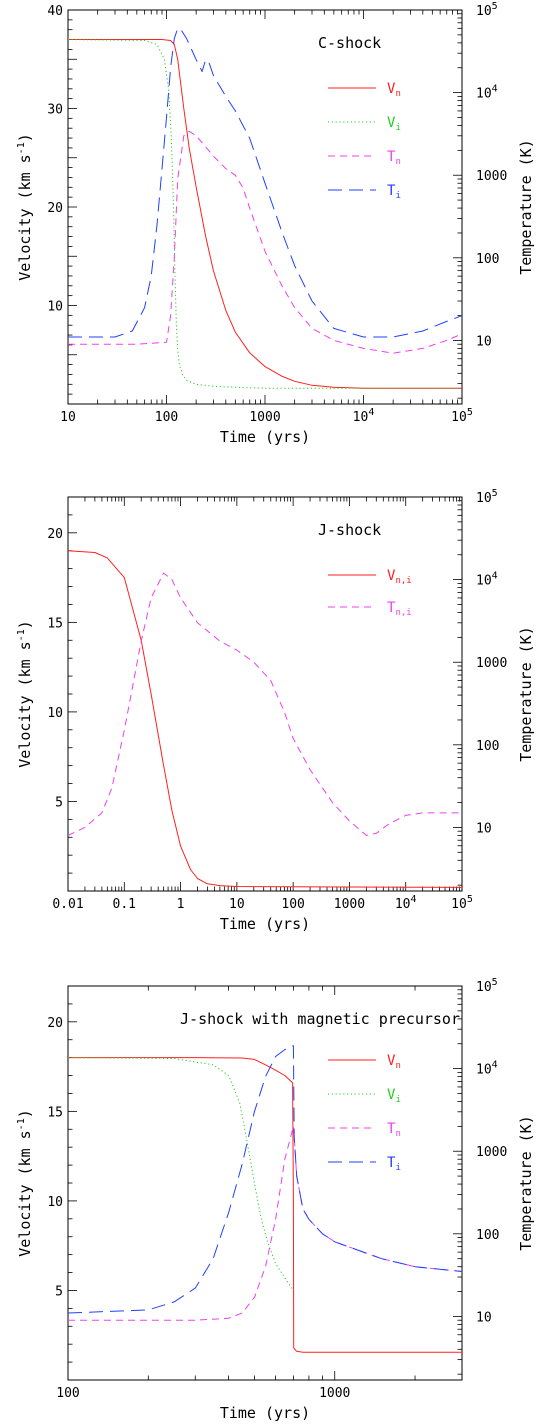  What do you see at coordinates (349, 530) in the screenshot?
I see `chart-title: J-shock` at bounding box center [349, 530].